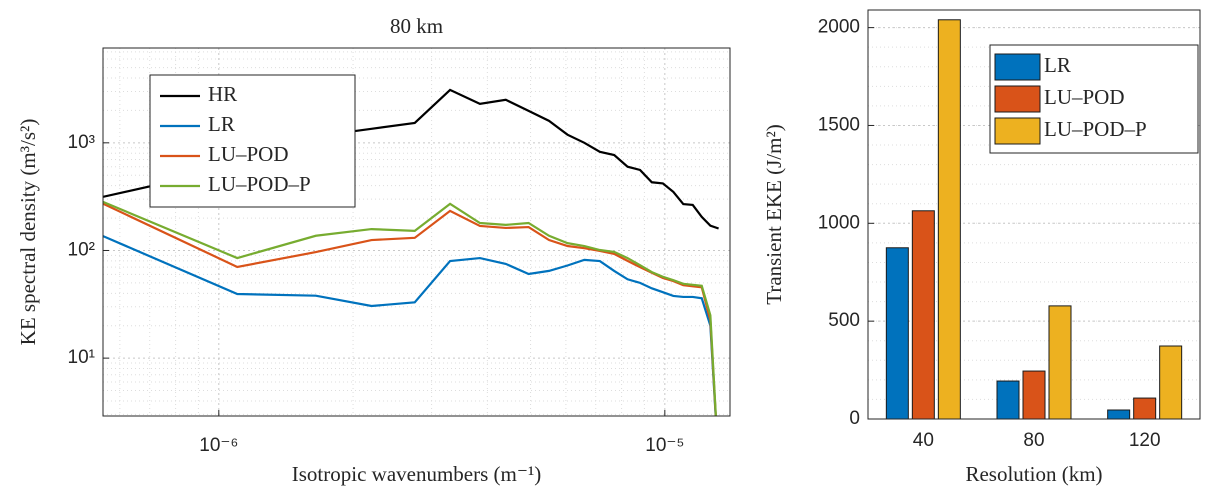  Describe the element at coordinates (416, 474) in the screenshot. I see `x-axis-label: Isotropic wavenumbers (m⁻¹)` at that location.